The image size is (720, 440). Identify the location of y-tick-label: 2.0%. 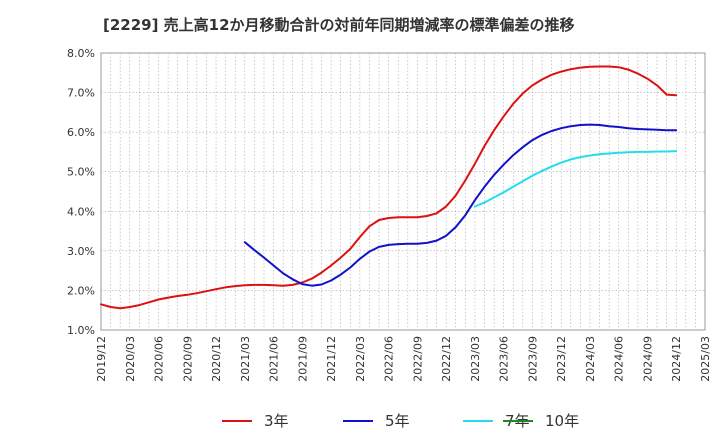
(81, 290).